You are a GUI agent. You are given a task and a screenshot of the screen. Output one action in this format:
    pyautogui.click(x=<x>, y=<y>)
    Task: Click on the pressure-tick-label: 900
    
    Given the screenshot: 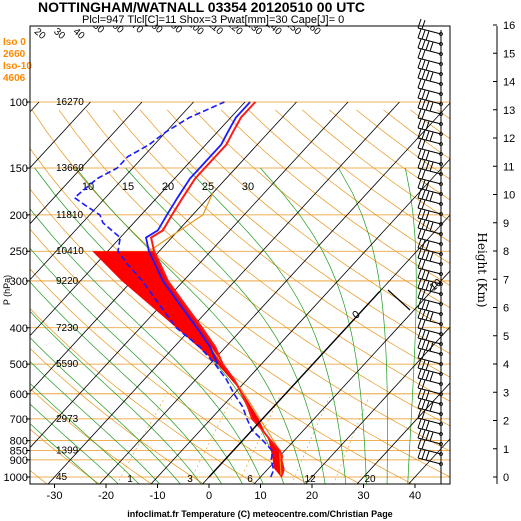 What is the action you would take?
    pyautogui.click(x=19, y=461)
    